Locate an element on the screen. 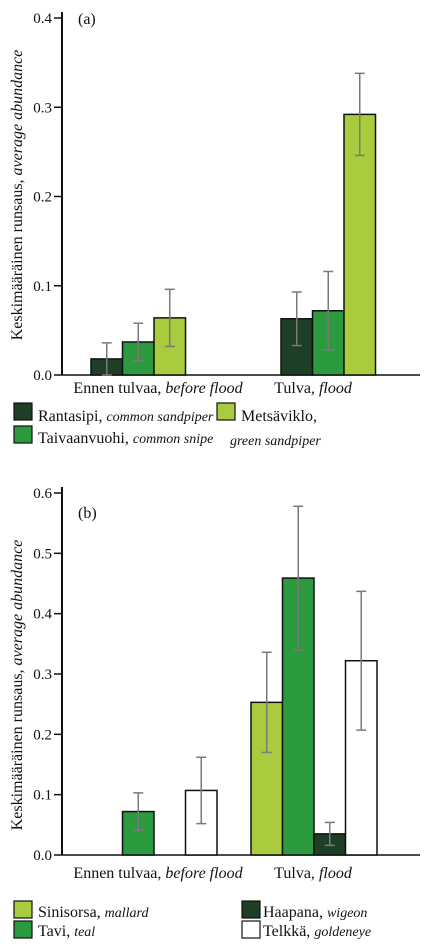 The image size is (433, 944). legend-label: Rantasipi, common sandpiper is located at coordinates (126, 416).